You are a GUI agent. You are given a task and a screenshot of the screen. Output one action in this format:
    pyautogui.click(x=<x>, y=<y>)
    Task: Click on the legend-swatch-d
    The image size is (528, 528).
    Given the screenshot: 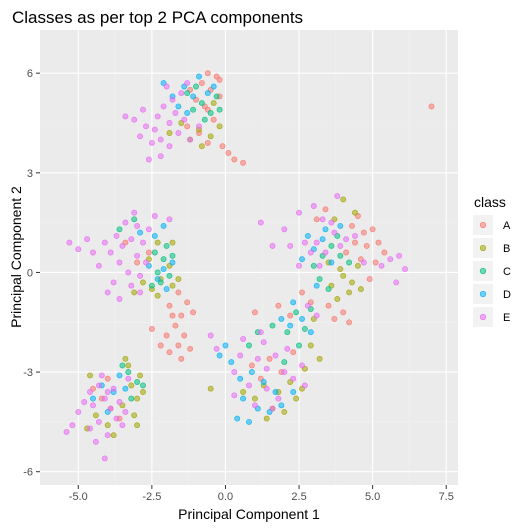 What is the action you would take?
    pyautogui.click(x=483, y=294)
    